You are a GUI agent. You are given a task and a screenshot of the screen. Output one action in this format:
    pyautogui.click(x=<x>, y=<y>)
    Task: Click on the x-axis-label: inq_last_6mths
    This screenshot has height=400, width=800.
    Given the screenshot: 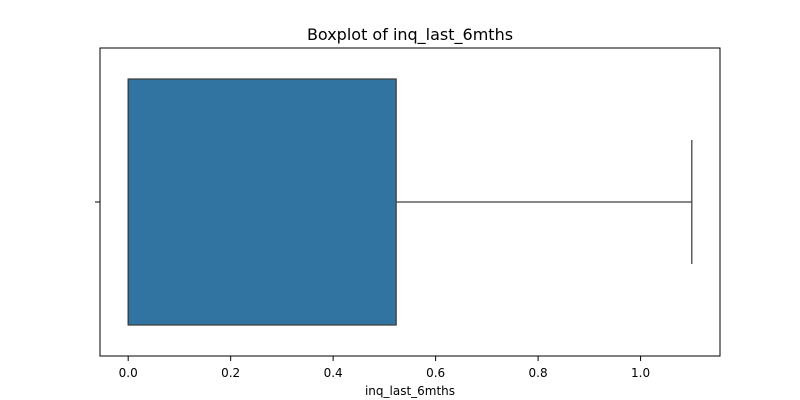 What is the action you would take?
    pyautogui.click(x=410, y=391)
    